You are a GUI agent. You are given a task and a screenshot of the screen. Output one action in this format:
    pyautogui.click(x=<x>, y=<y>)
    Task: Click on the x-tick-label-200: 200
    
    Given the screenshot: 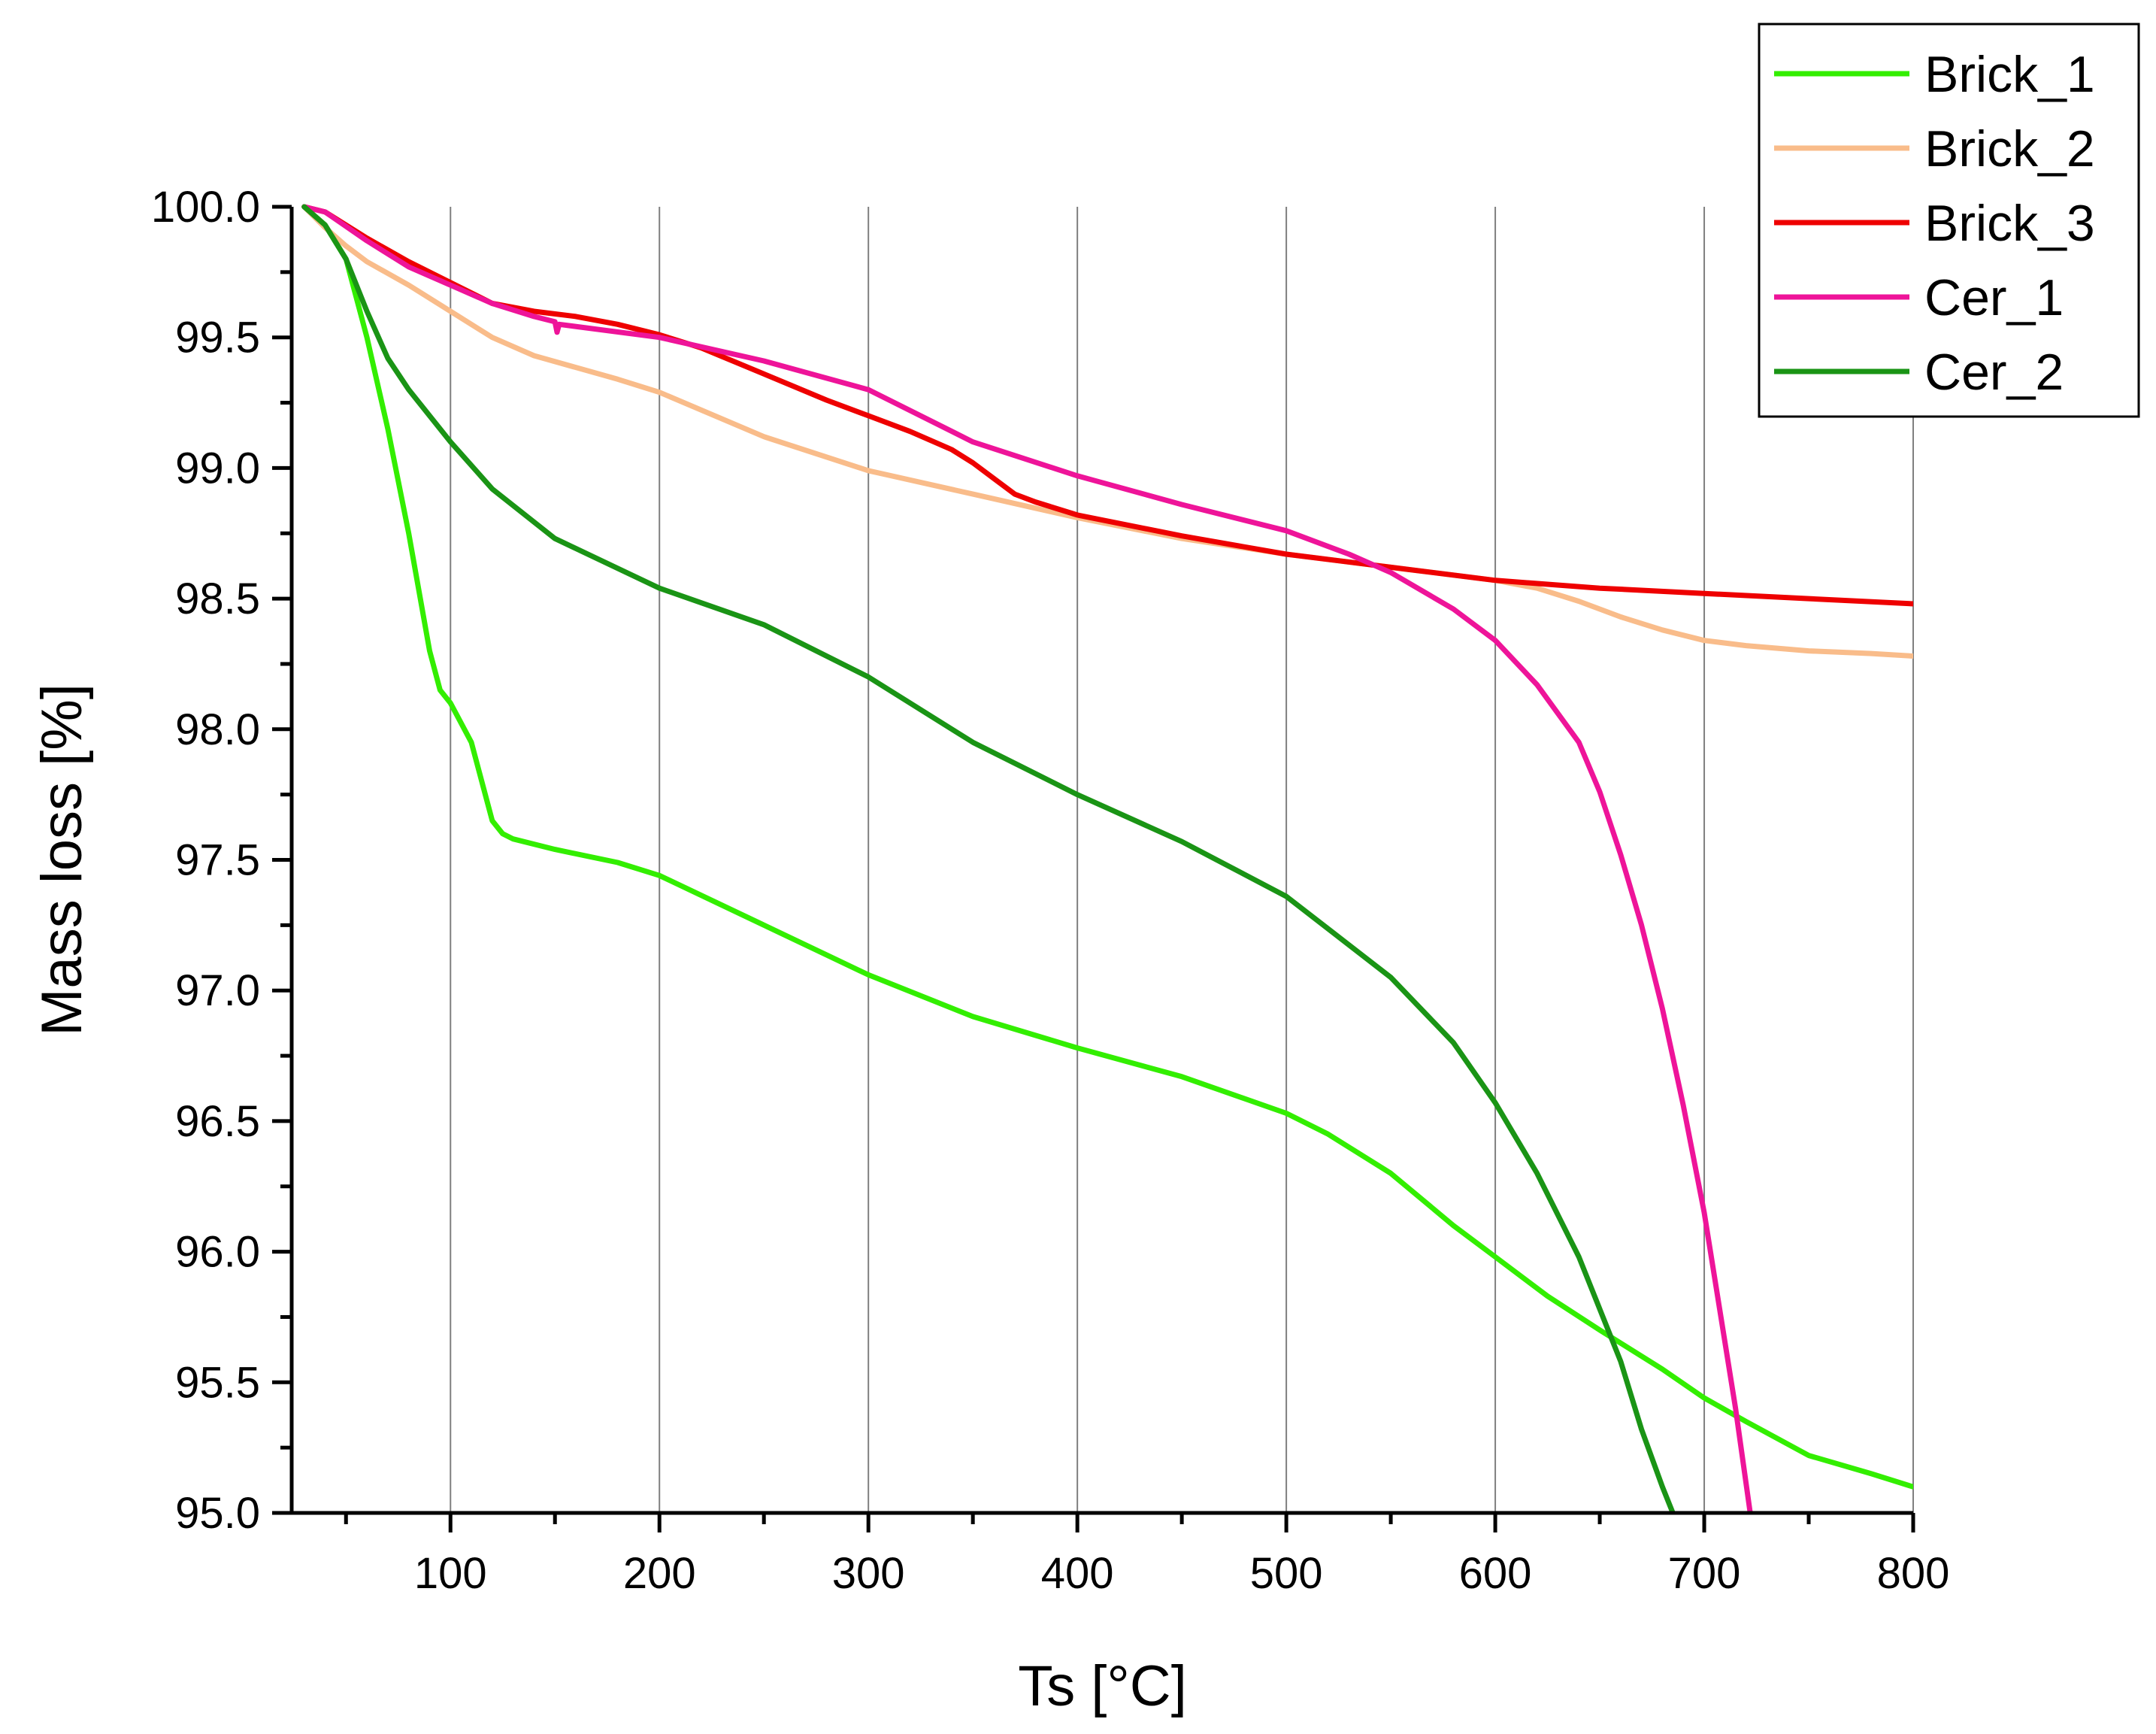 What is the action you would take?
    pyautogui.click(x=659, y=1574)
    